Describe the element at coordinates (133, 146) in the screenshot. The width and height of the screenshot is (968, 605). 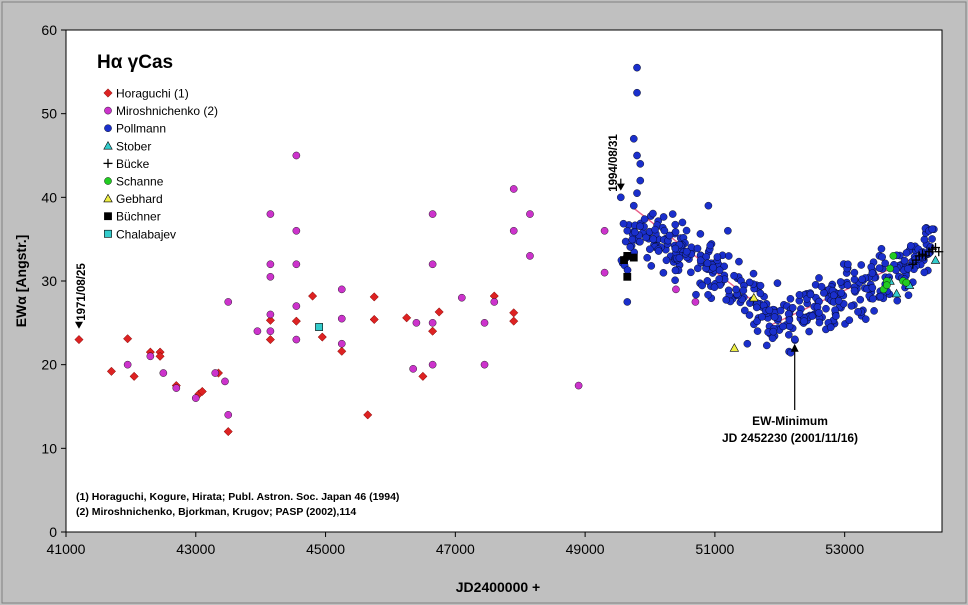
I see `legend-label-4: Stober` at that location.